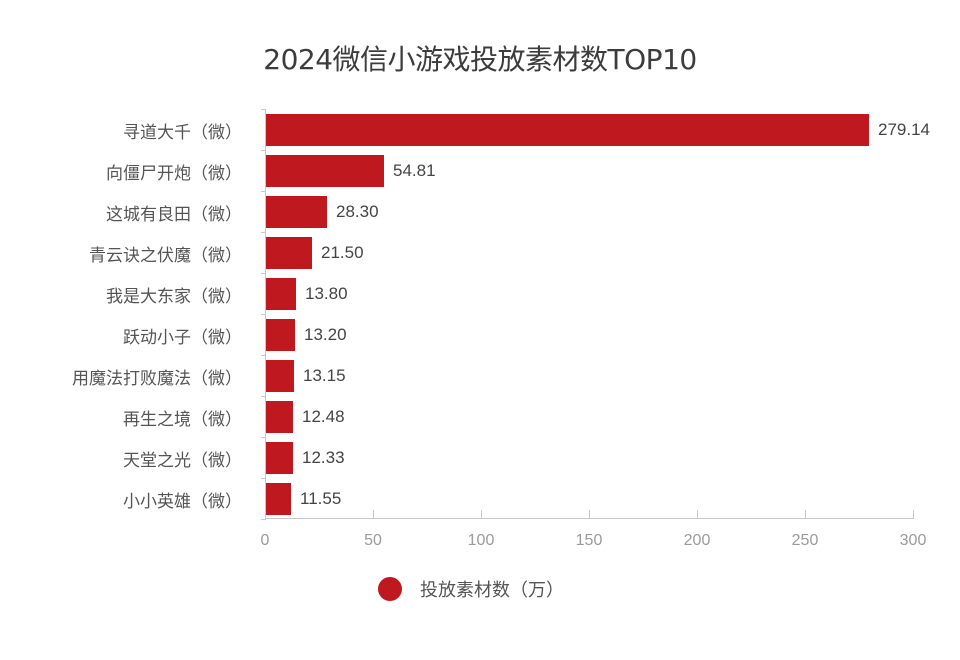 The width and height of the screenshot is (960, 660). What do you see at coordinates (589, 540) in the screenshot?
I see `x-tick-label: 150` at bounding box center [589, 540].